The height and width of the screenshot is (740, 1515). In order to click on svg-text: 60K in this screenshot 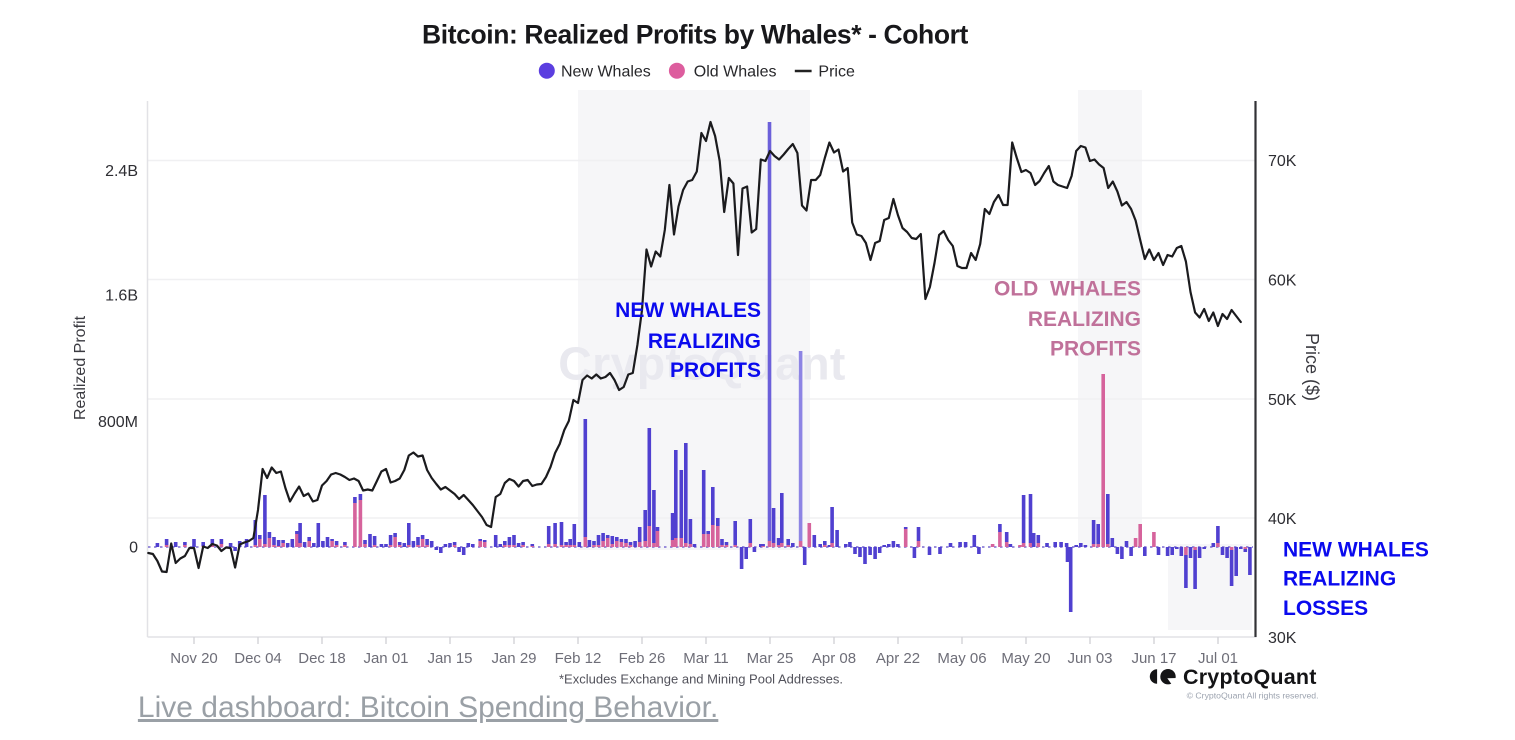, I will do `click(1282, 281)`.